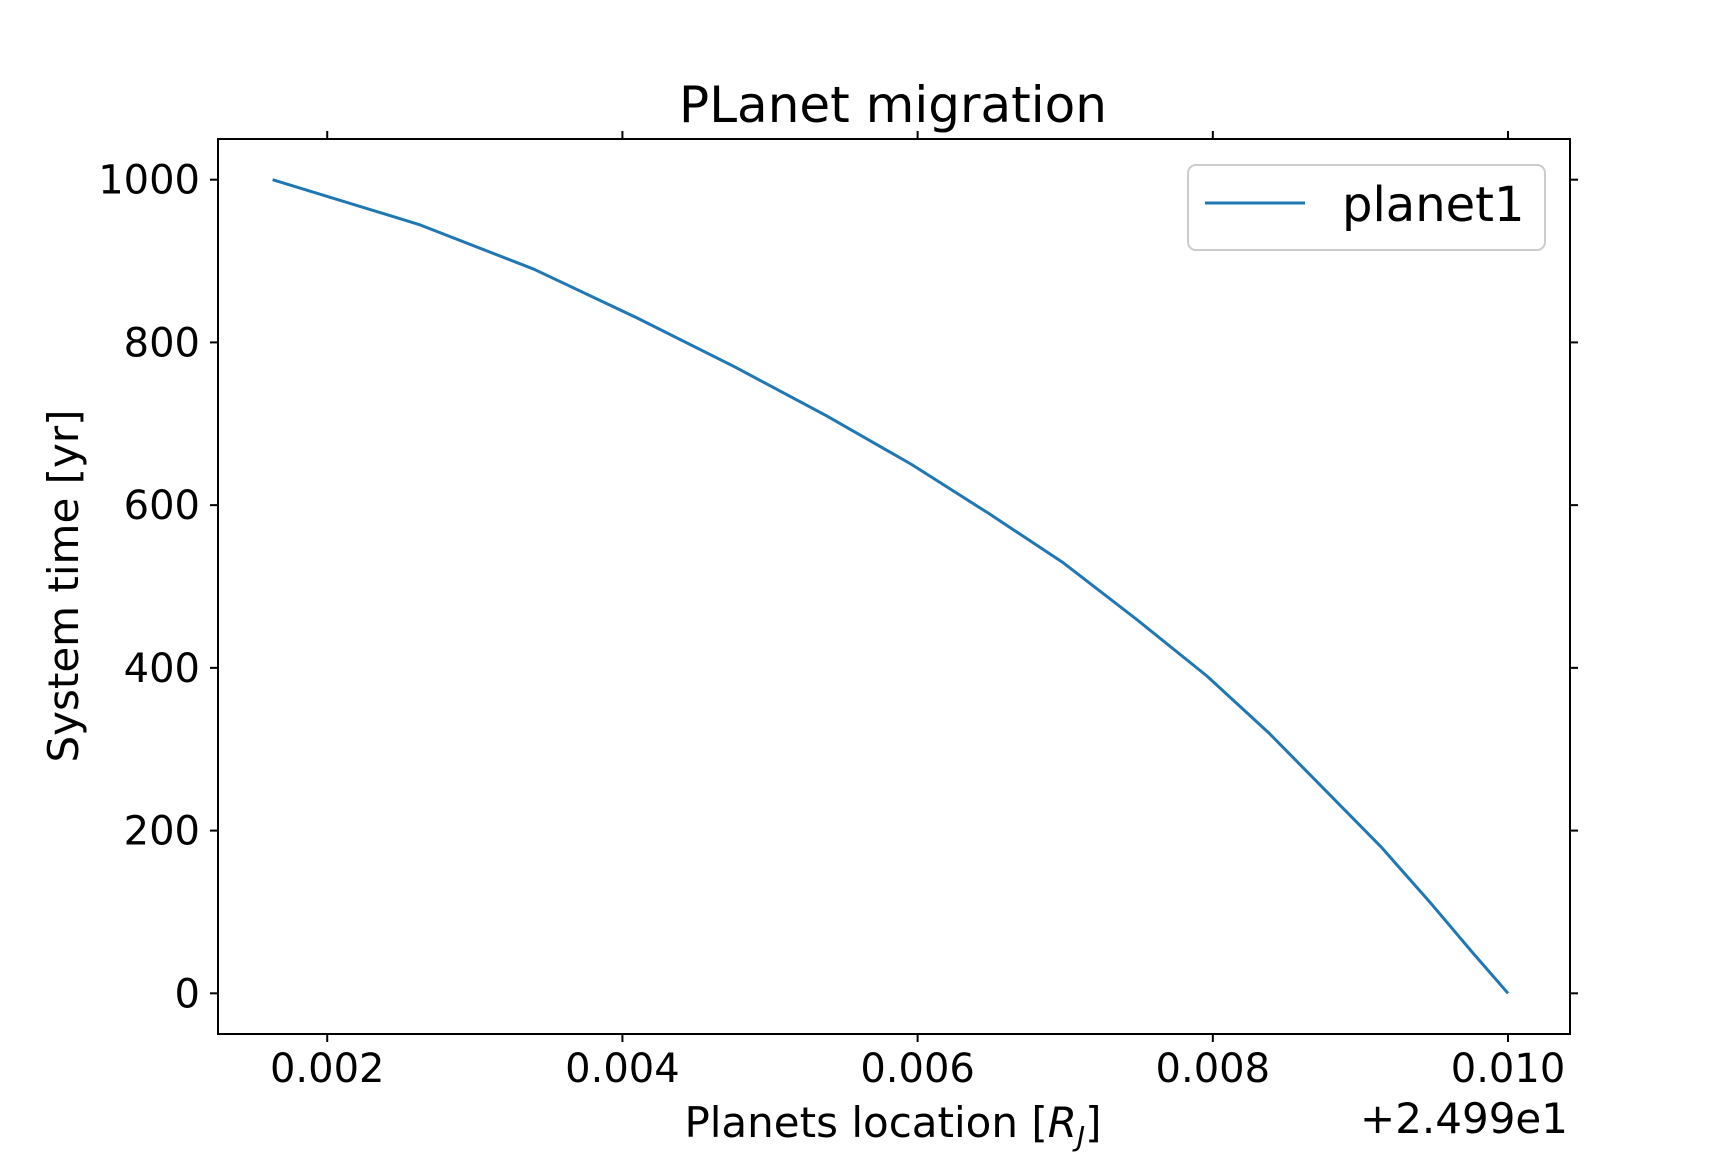 This screenshot has height=1152, width=1728. Describe the element at coordinates (162, 343) in the screenshot. I see `y-tick-label: 800` at that location.